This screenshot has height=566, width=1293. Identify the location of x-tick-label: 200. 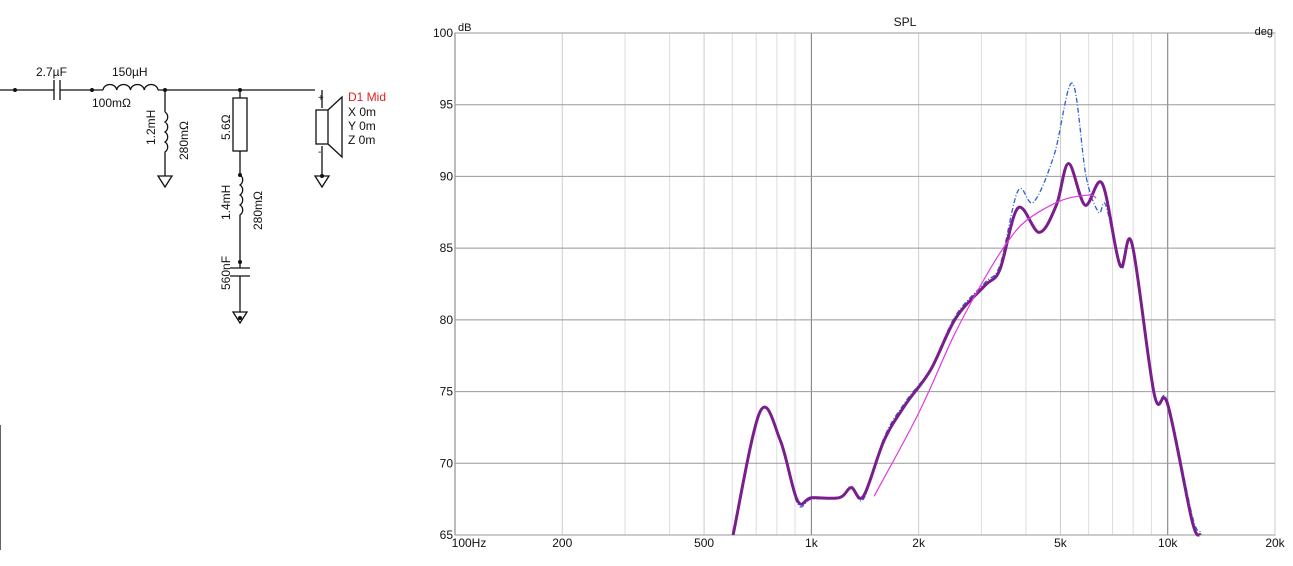
(562, 543).